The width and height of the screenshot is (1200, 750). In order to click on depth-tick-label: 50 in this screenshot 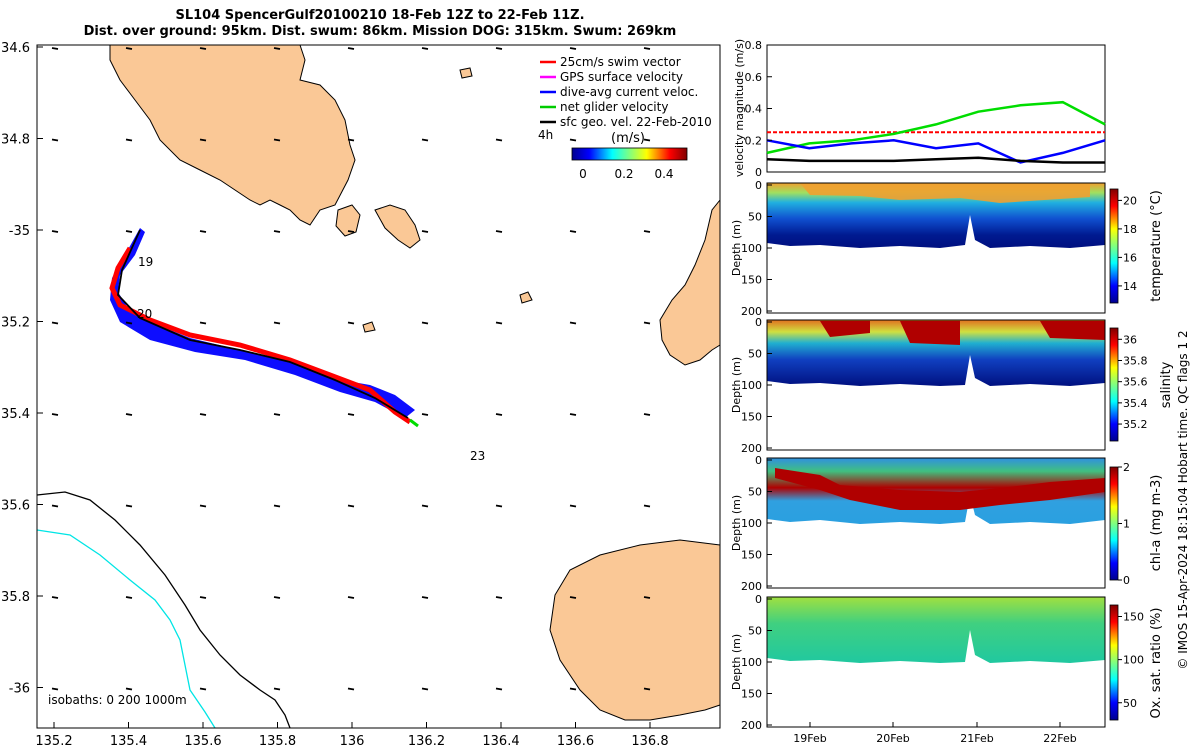, I will do `click(755, 354)`.